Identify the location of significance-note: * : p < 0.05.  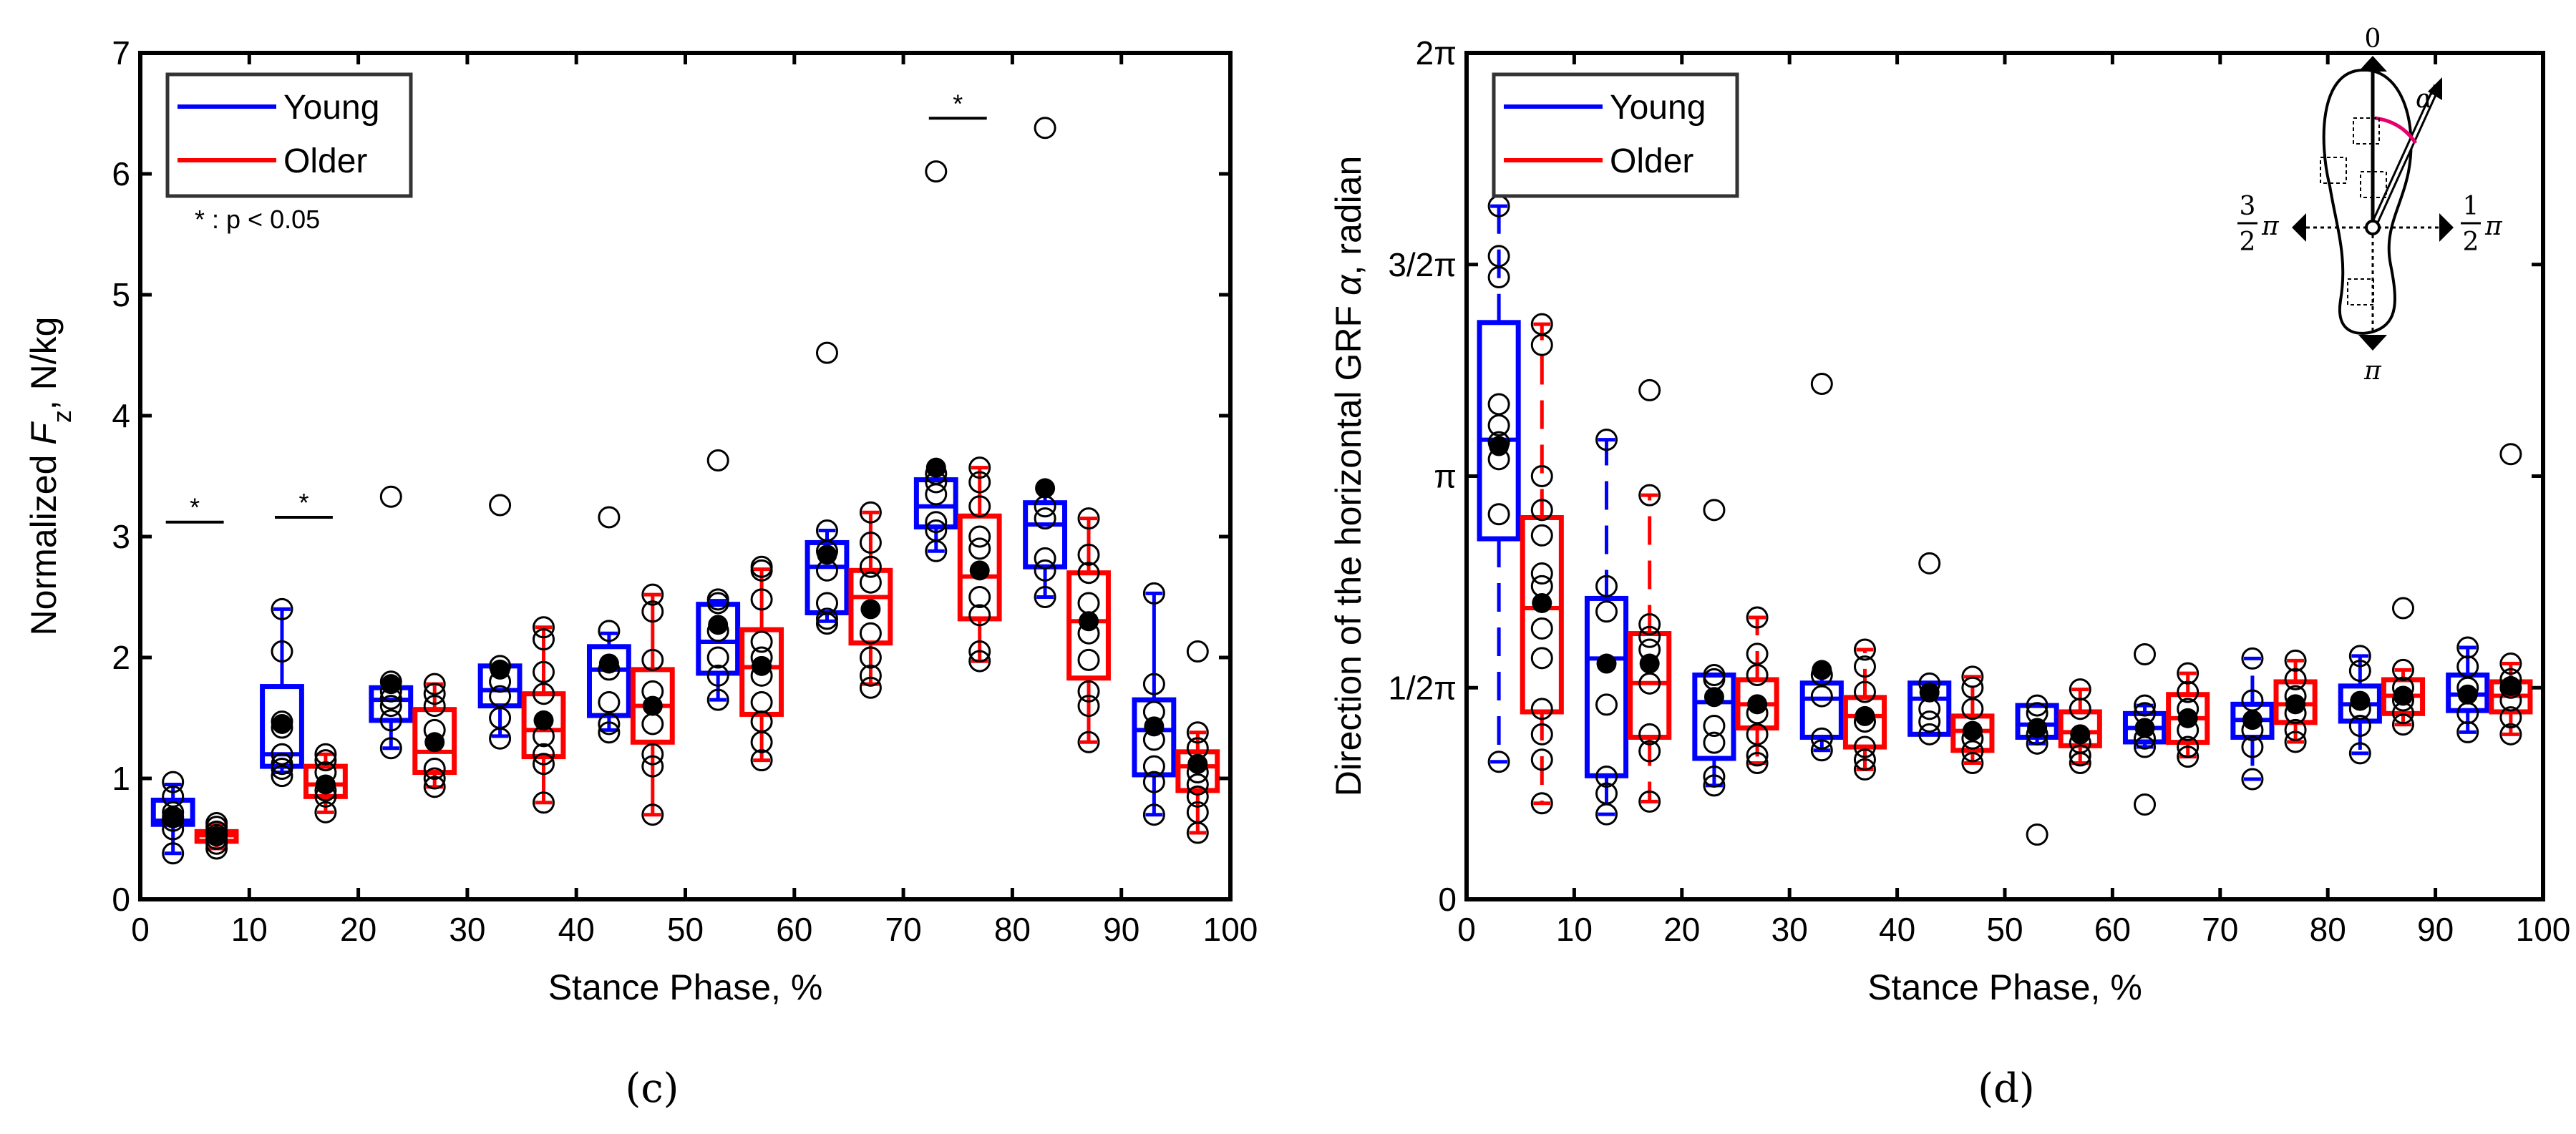
(257, 219).